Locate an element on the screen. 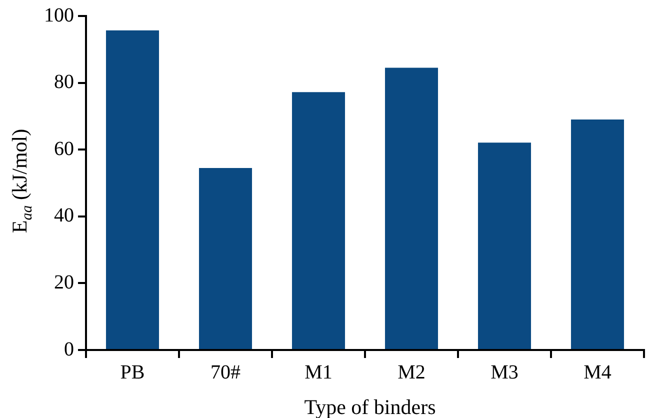 This screenshot has height=418, width=646. x-tick-label: M2 is located at coordinates (412, 372).